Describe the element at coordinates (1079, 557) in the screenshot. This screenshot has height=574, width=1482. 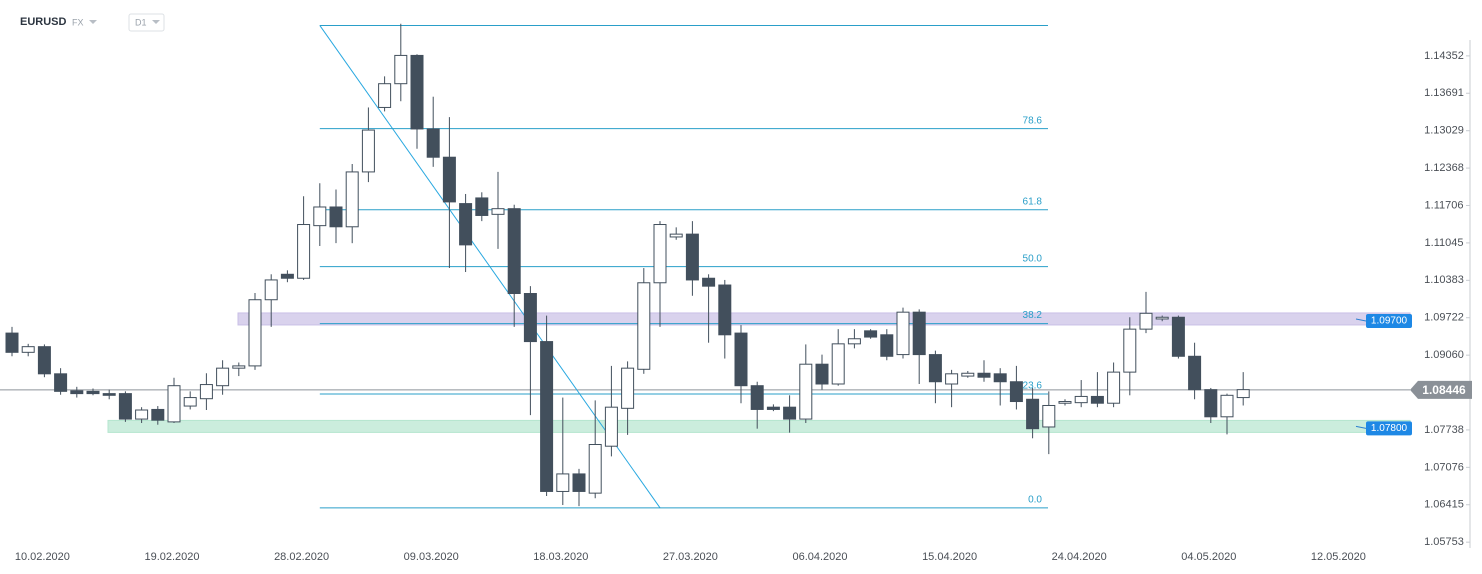
I see `x-tick-label: 24.04.2020` at that location.